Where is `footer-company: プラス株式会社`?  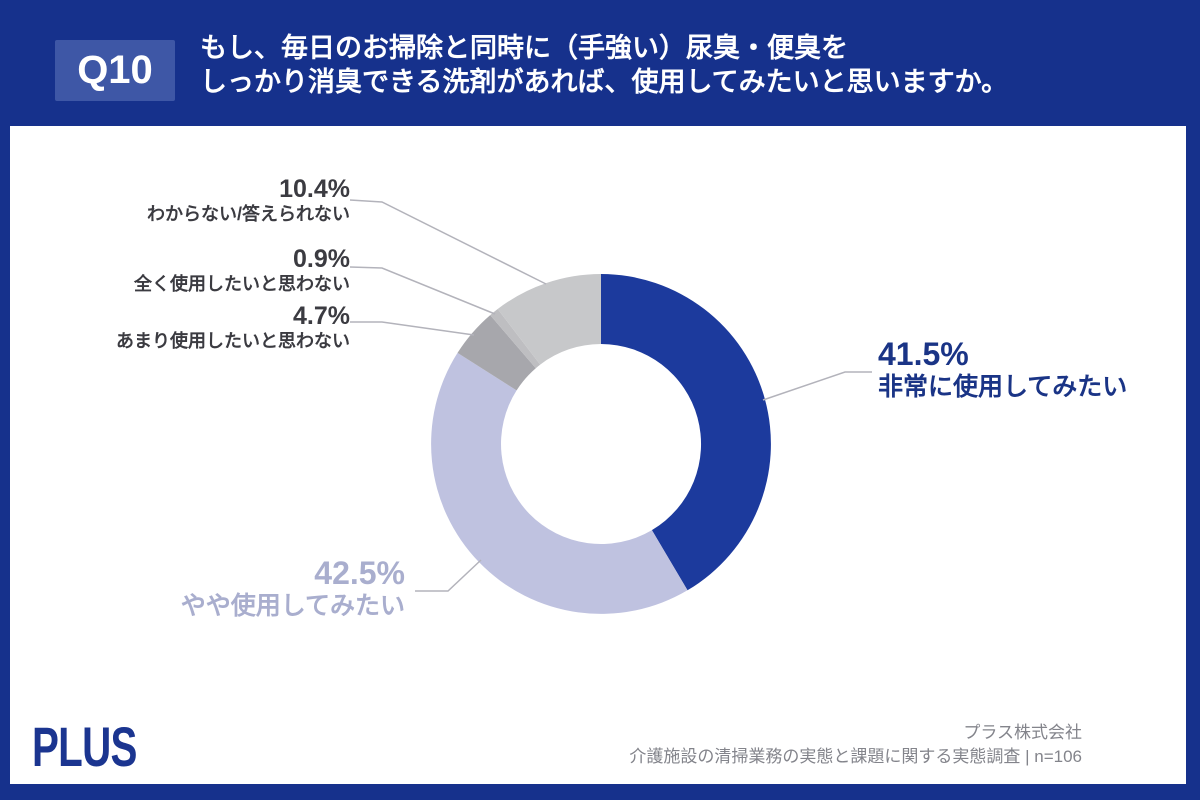 footer-company: プラス株式会社 is located at coordinates (1022, 732).